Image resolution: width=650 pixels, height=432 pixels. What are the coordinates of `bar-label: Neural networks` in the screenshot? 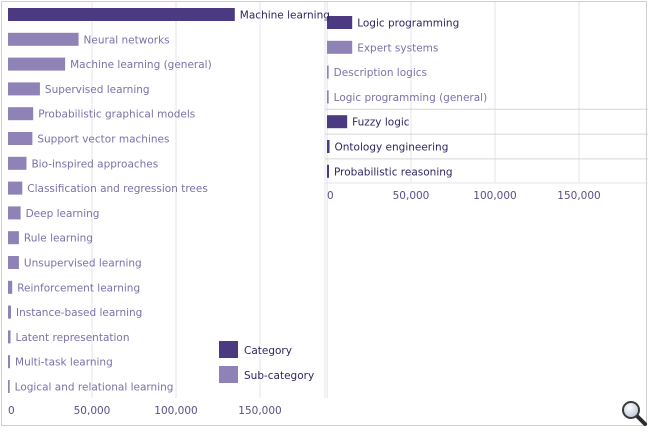 It's located at (127, 40).